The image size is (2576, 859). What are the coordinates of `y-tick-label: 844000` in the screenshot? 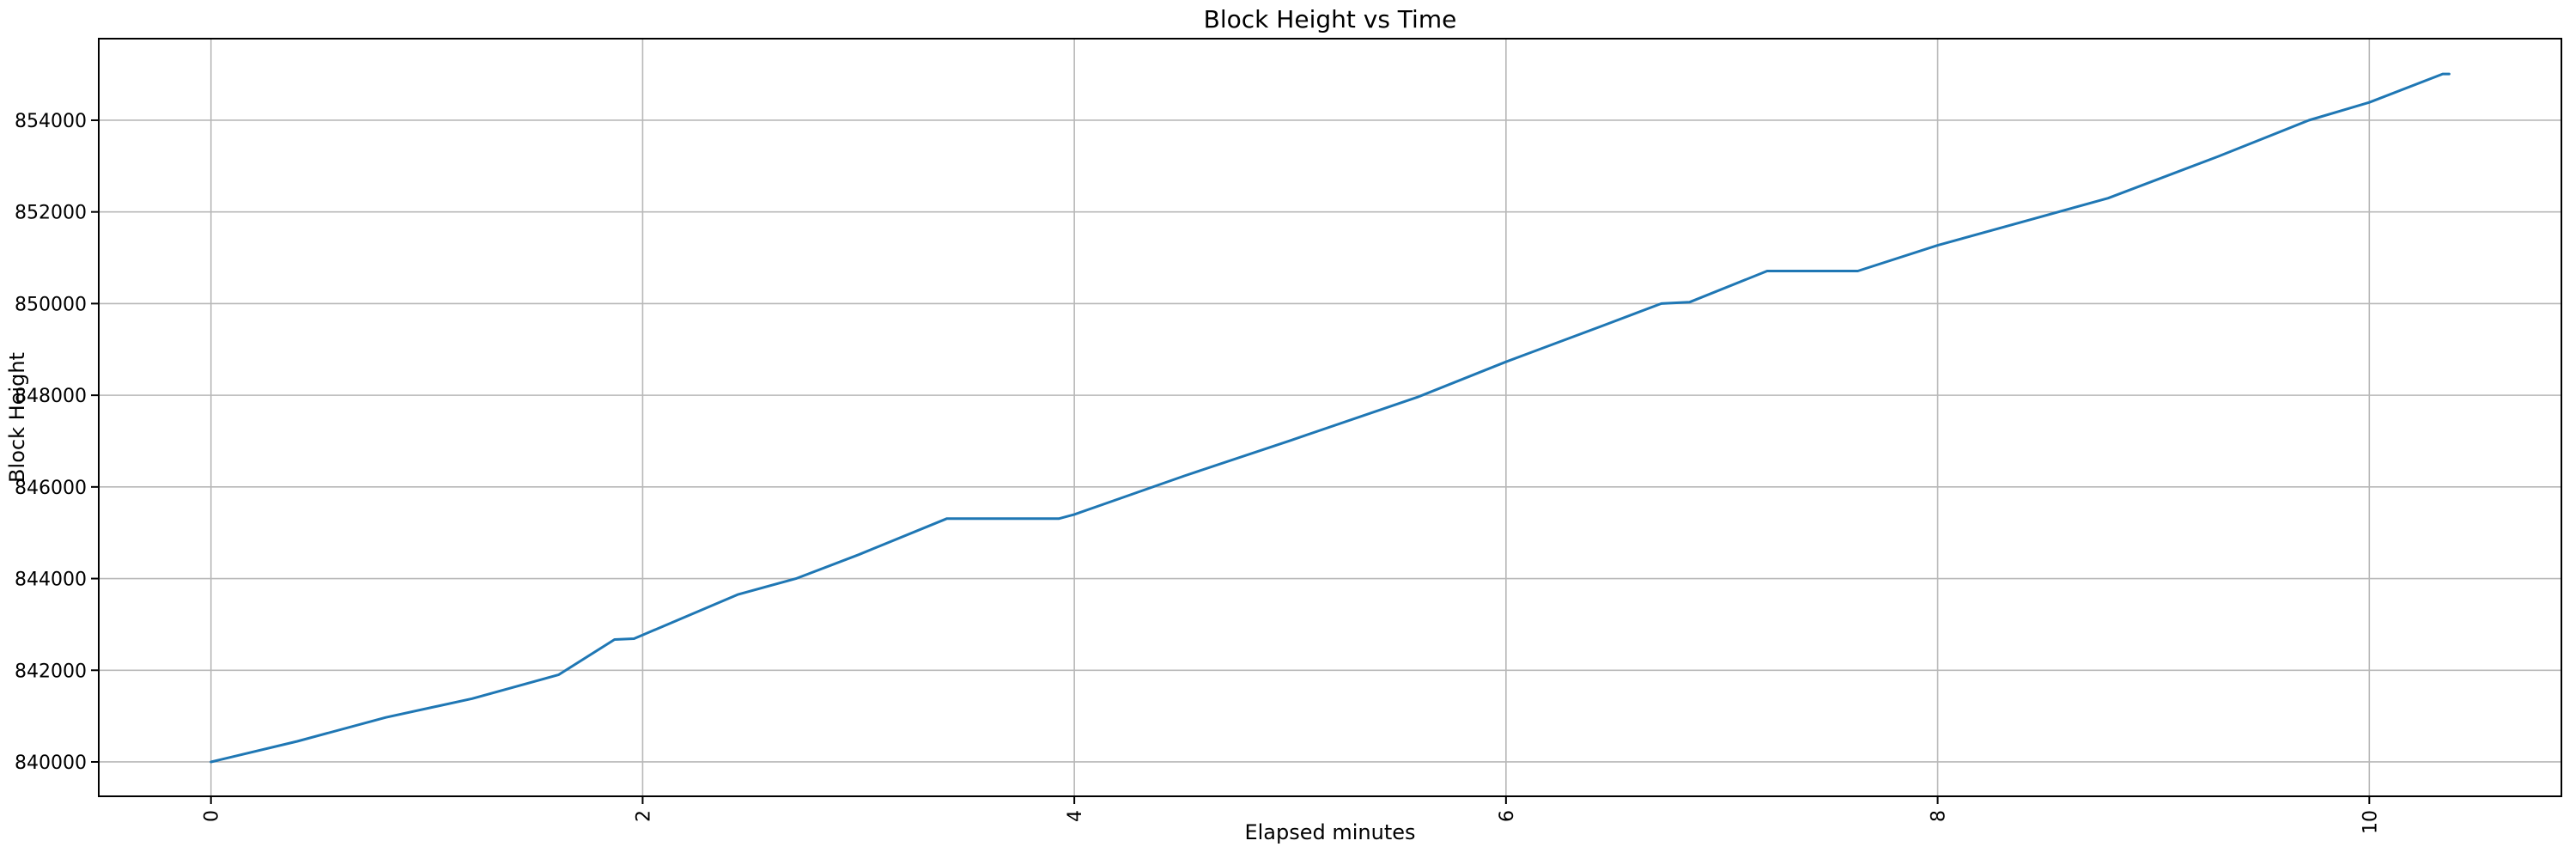 It's located at (51, 580).